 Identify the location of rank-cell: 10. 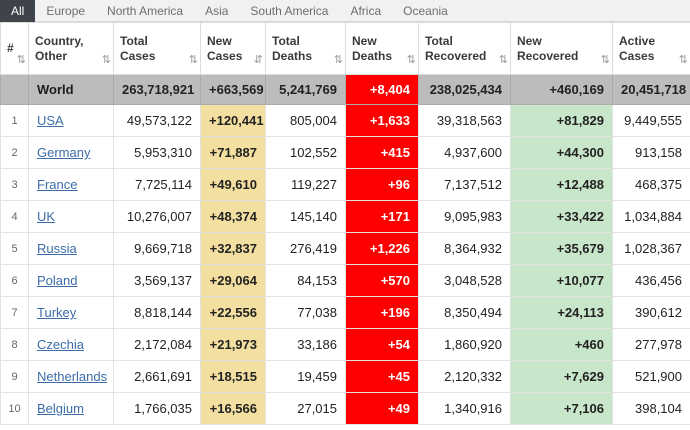
(14, 408).